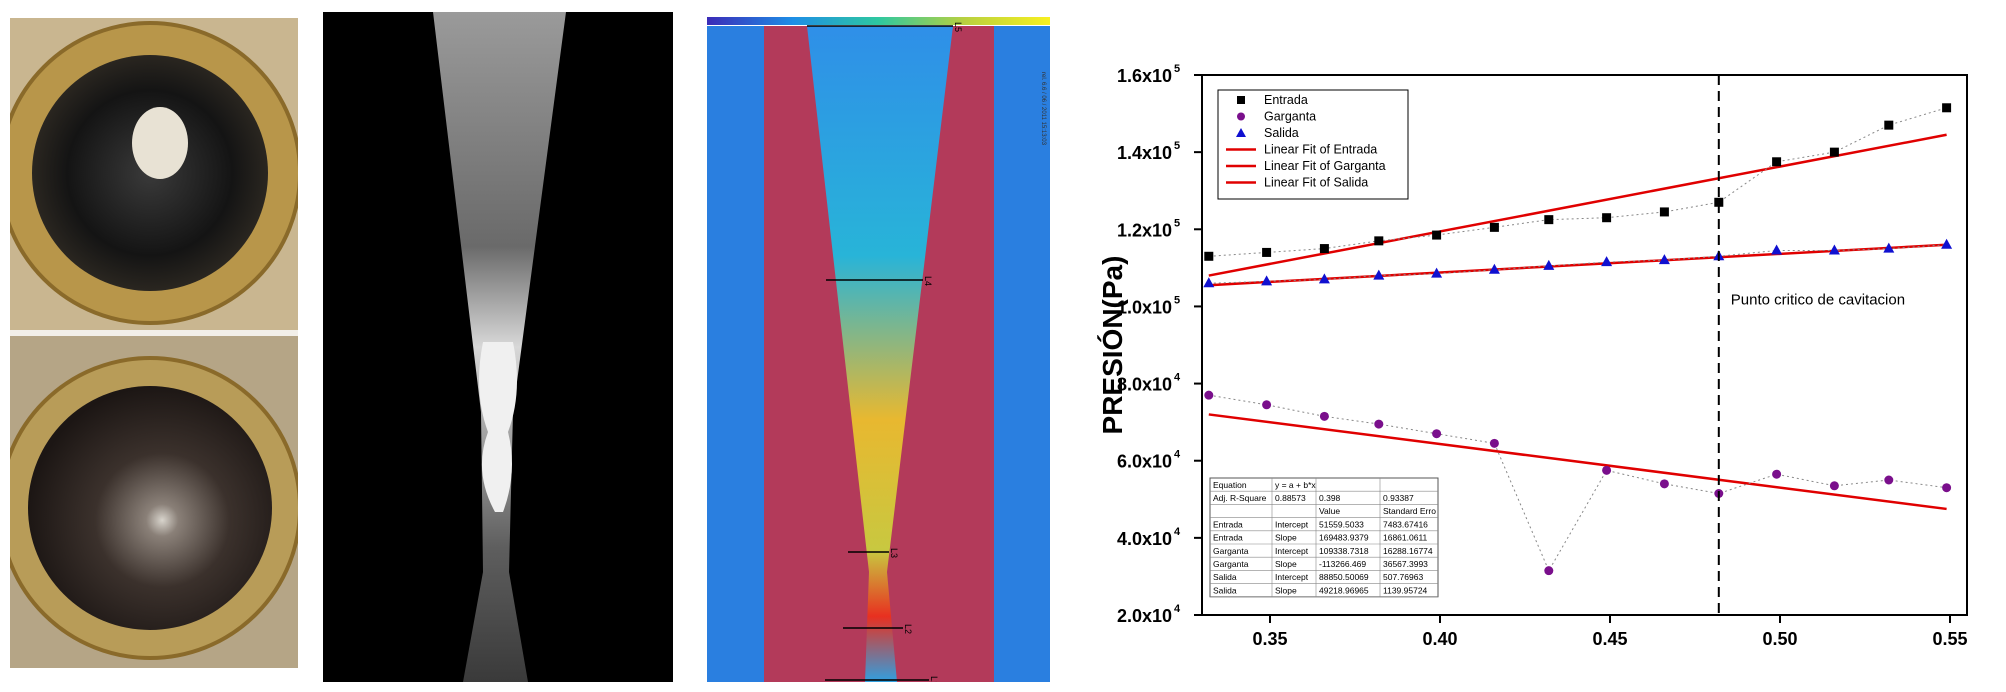 The width and height of the screenshot is (2006, 692). What do you see at coordinates (1405, 564) in the screenshot?
I see `stats-cell: 36567.3993` at bounding box center [1405, 564].